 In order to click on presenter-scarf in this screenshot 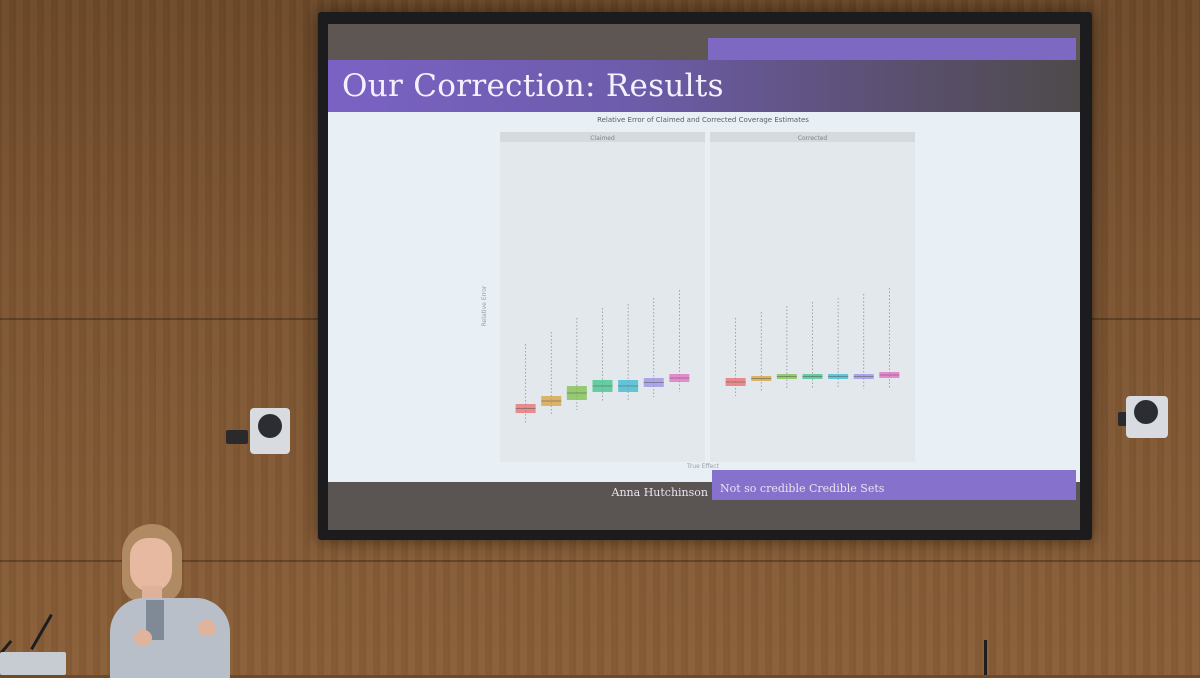, I will do `click(155, 620)`.